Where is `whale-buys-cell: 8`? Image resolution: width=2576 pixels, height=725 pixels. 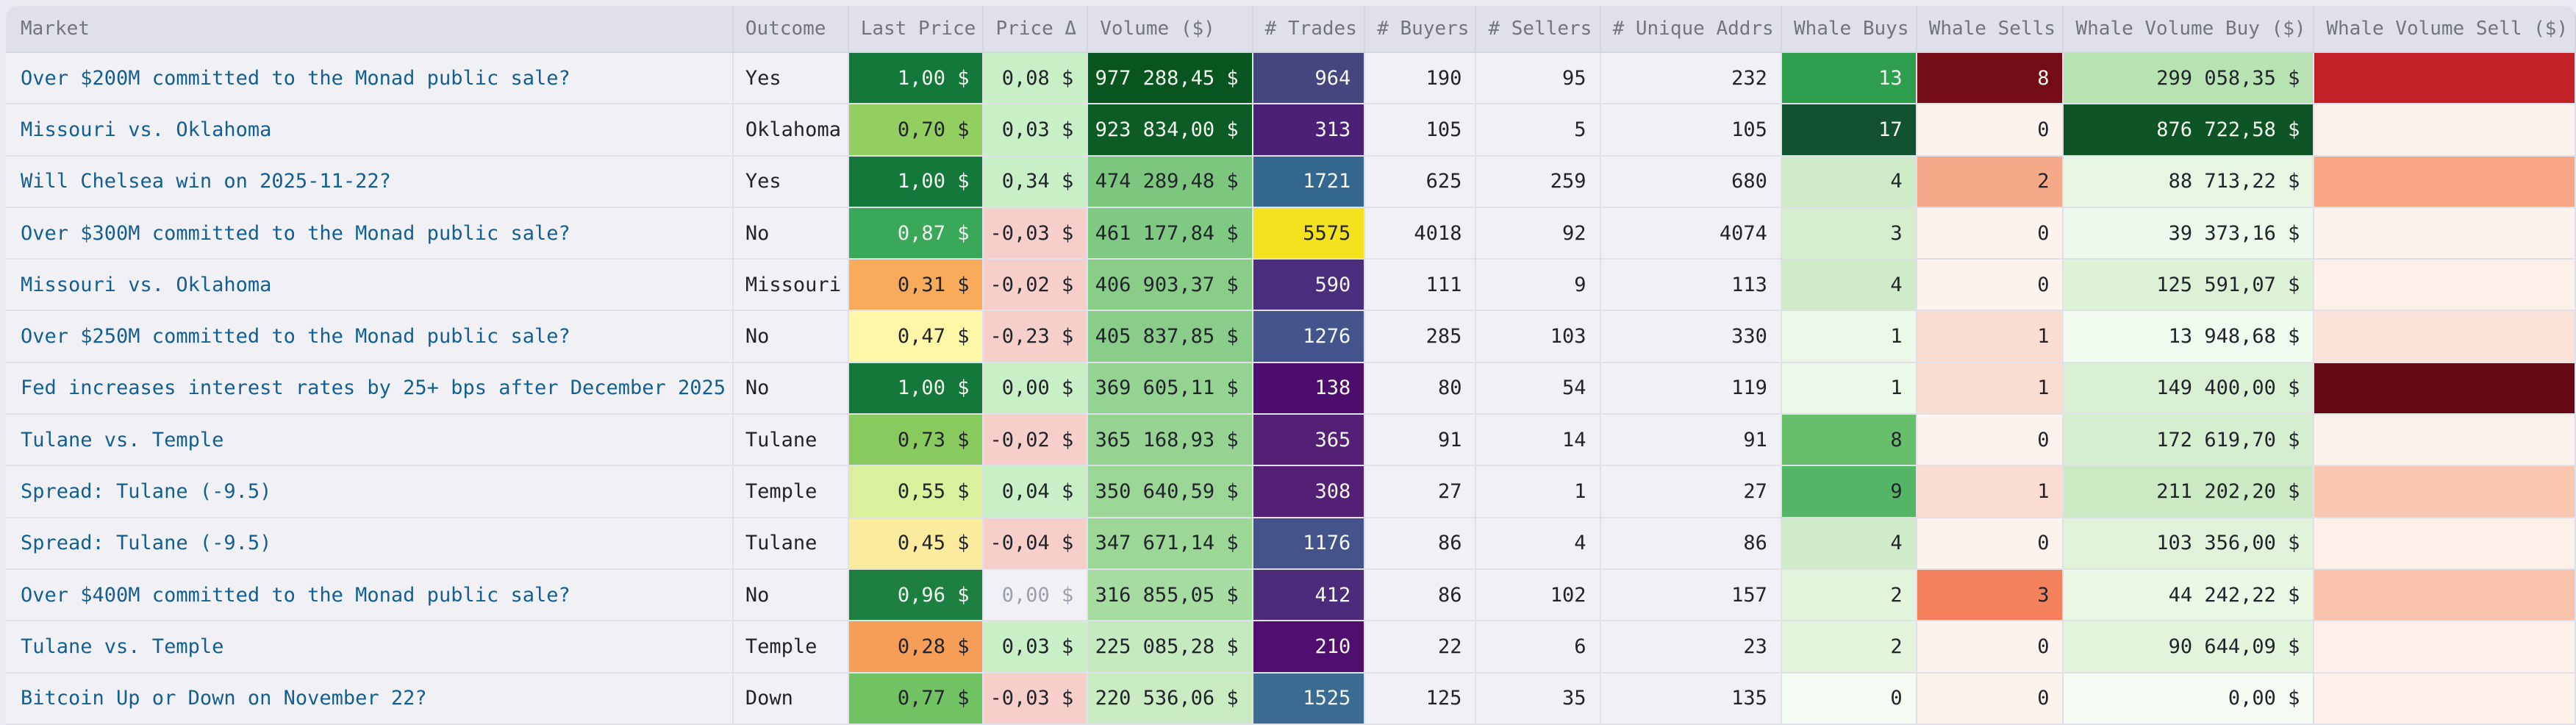 whale-buys-cell: 8 is located at coordinates (1849, 441).